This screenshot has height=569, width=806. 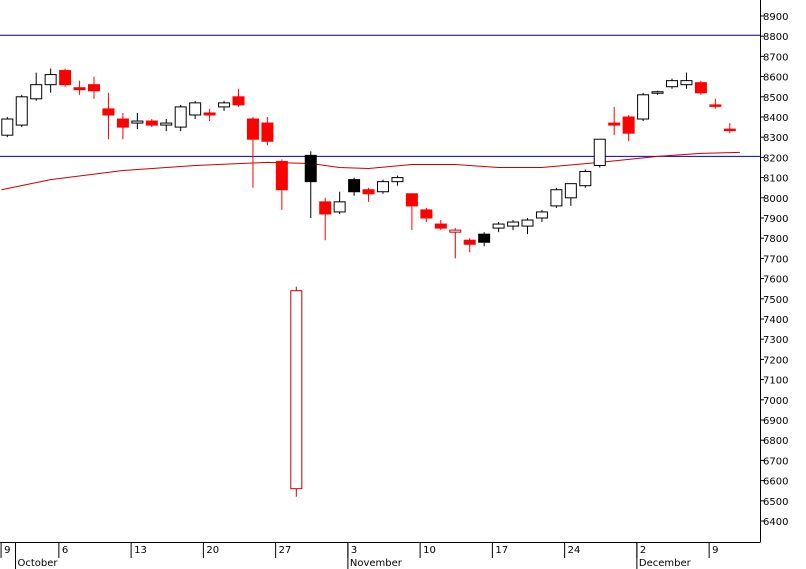 I want to click on month-label: November, so click(x=376, y=563).